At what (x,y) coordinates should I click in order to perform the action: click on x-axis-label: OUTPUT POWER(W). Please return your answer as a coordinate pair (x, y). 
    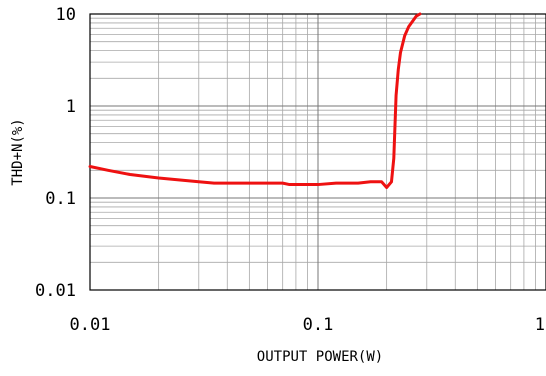
    Looking at the image, I should click on (320, 357).